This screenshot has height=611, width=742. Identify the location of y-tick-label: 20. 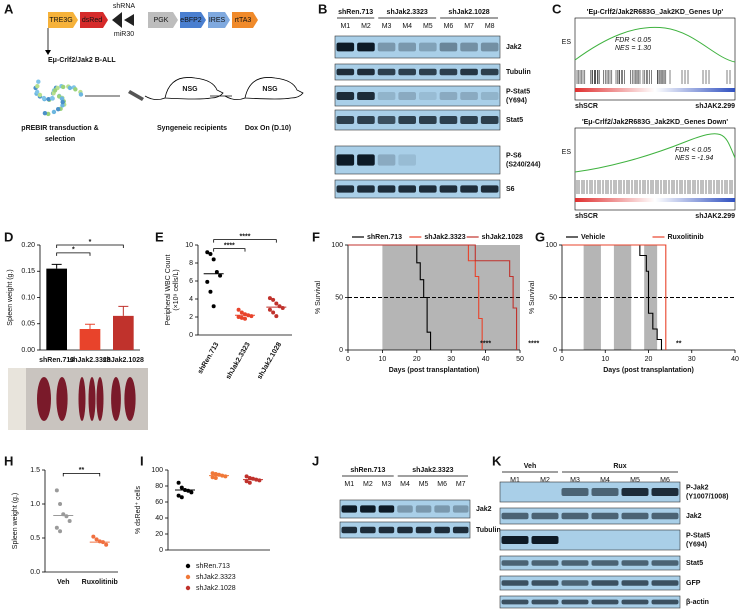
(159, 534).